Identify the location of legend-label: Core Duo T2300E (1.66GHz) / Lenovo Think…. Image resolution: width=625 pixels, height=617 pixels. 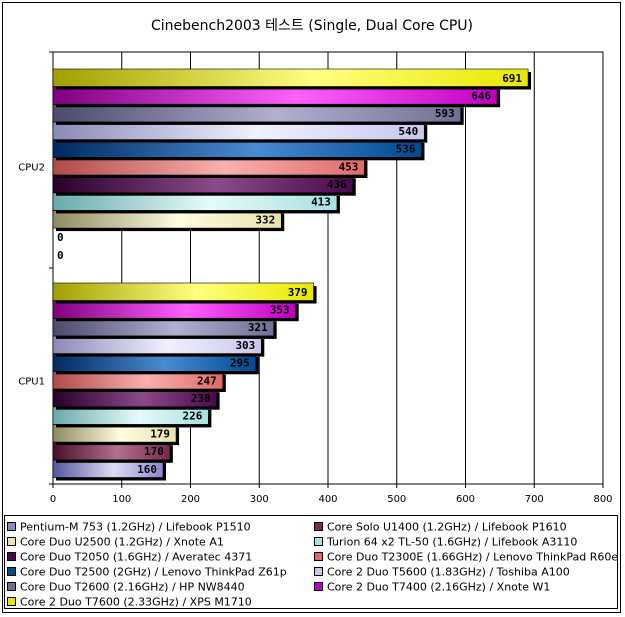
(473, 557).